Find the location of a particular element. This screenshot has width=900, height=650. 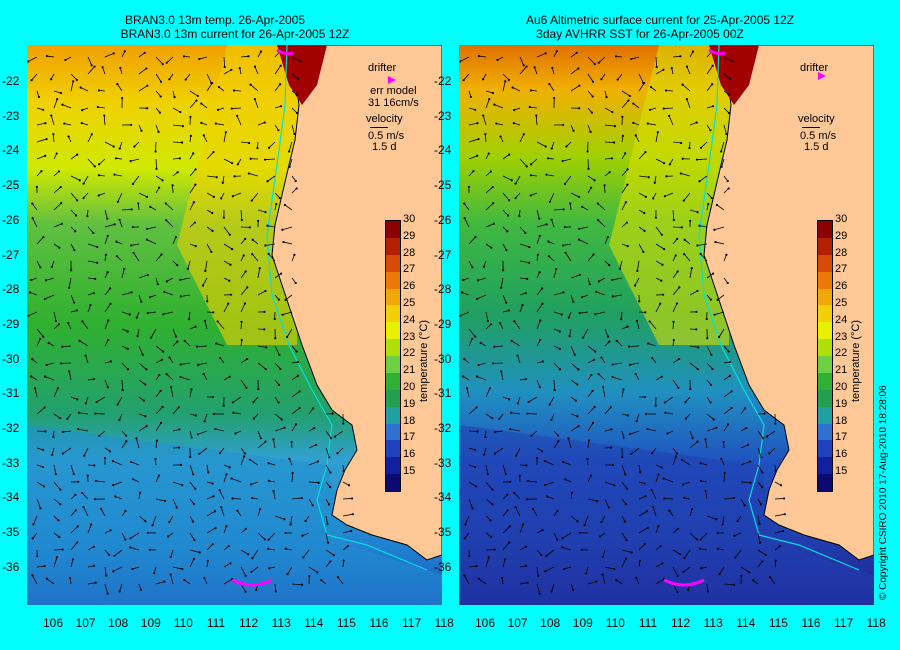

left-colorbar-unit: temperature (°C) is located at coordinates (424, 360).